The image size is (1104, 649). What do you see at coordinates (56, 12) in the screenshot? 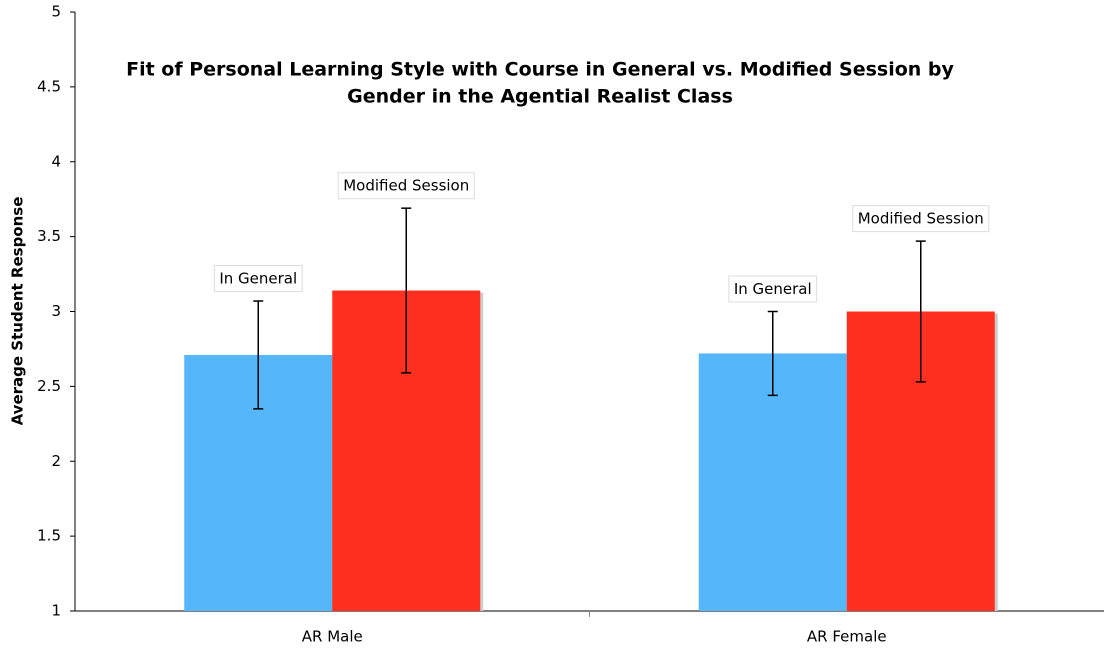
I see `y-tick-label: 5` at bounding box center [56, 12].